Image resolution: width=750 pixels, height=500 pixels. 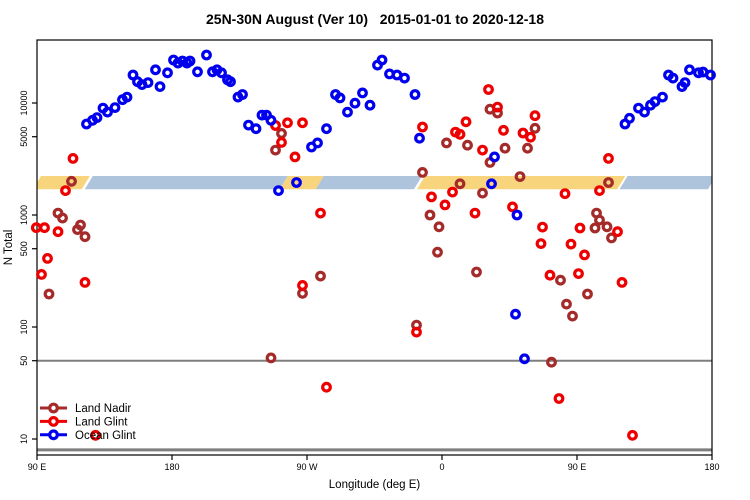 I want to click on x-tick-label: 0, so click(x=441, y=467).